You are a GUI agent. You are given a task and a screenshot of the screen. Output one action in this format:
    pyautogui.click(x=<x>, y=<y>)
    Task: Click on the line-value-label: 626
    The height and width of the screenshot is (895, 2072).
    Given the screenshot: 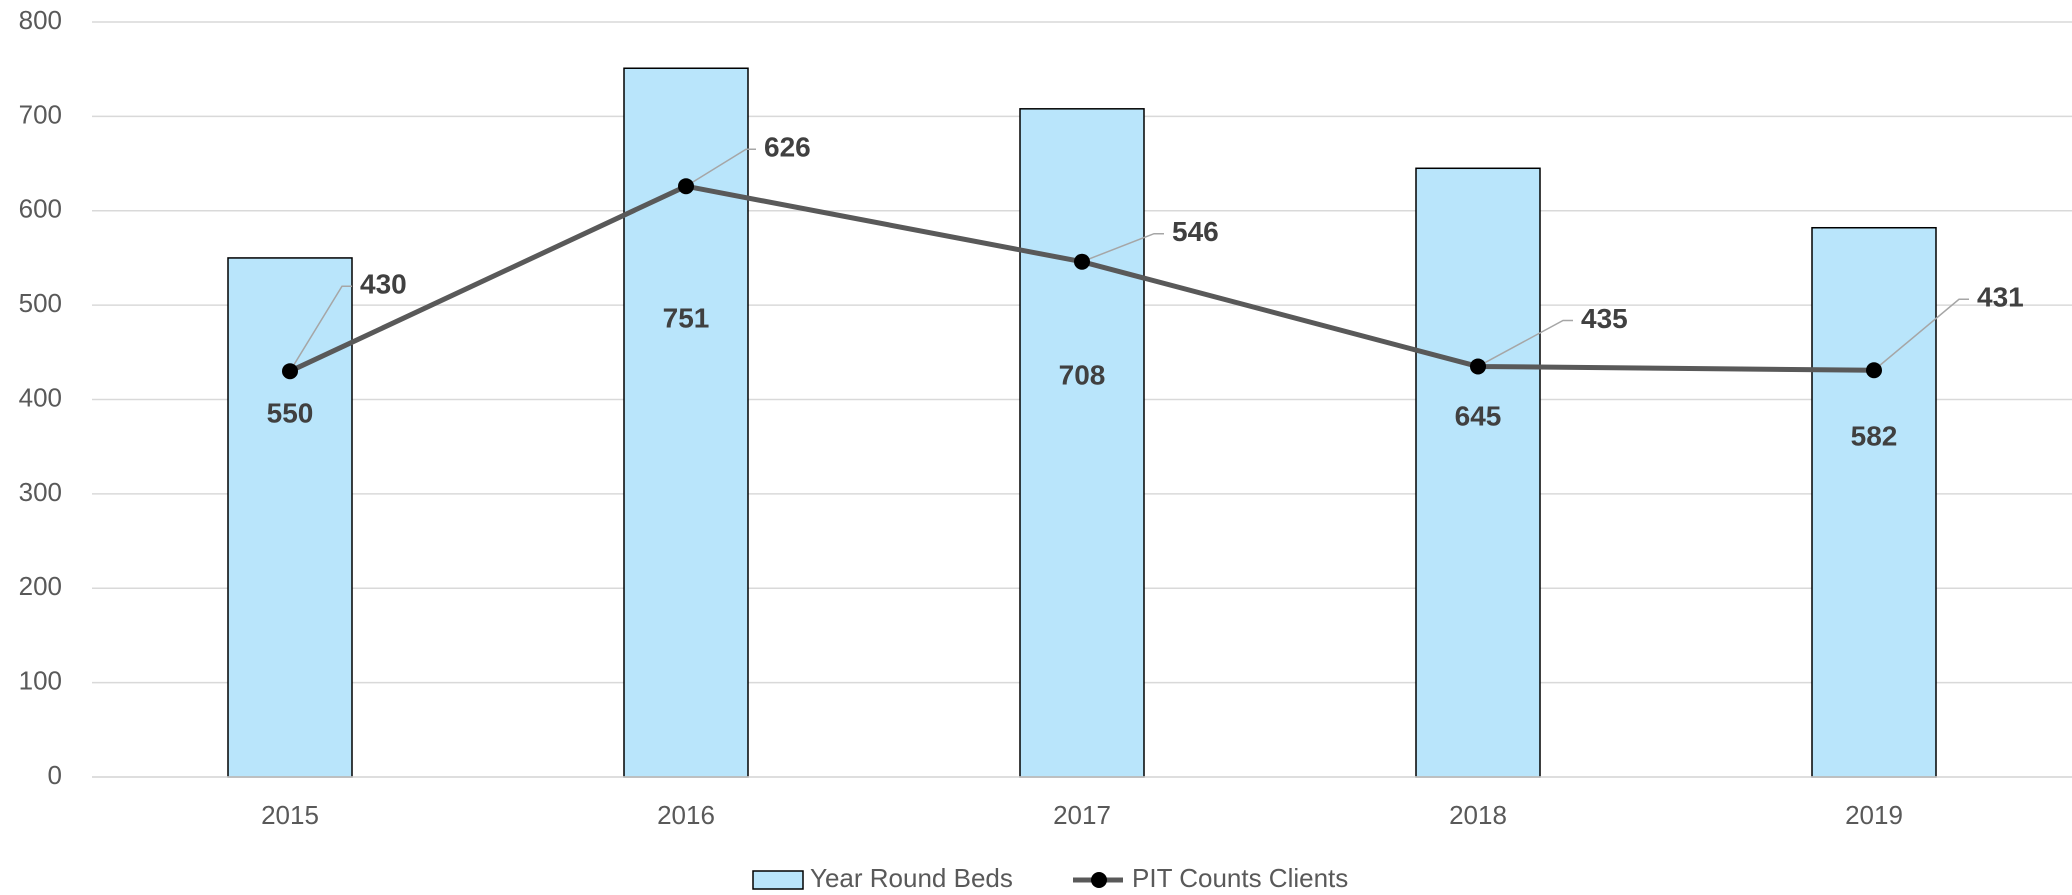 What is the action you would take?
    pyautogui.click(x=787, y=147)
    